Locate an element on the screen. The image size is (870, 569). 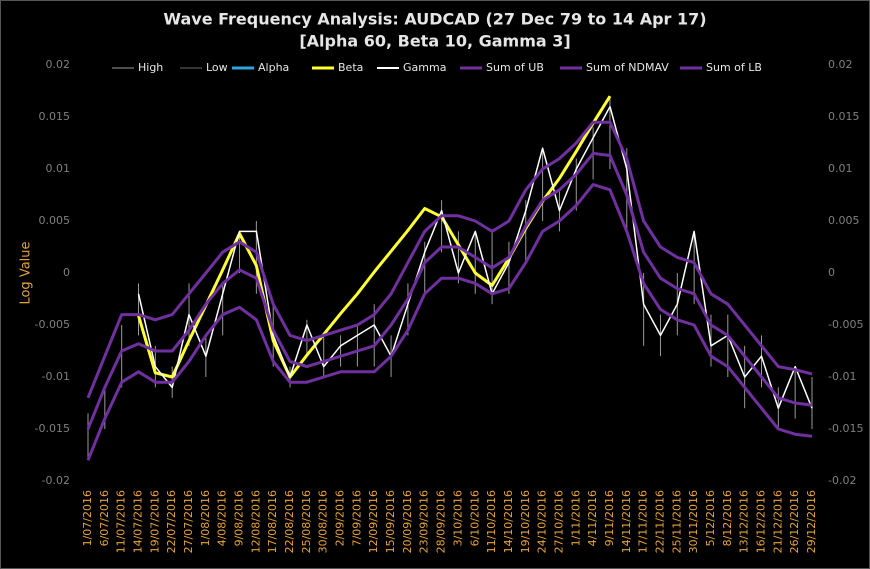
x-tick-label: 3/10/2016 is located at coordinates (457, 518).